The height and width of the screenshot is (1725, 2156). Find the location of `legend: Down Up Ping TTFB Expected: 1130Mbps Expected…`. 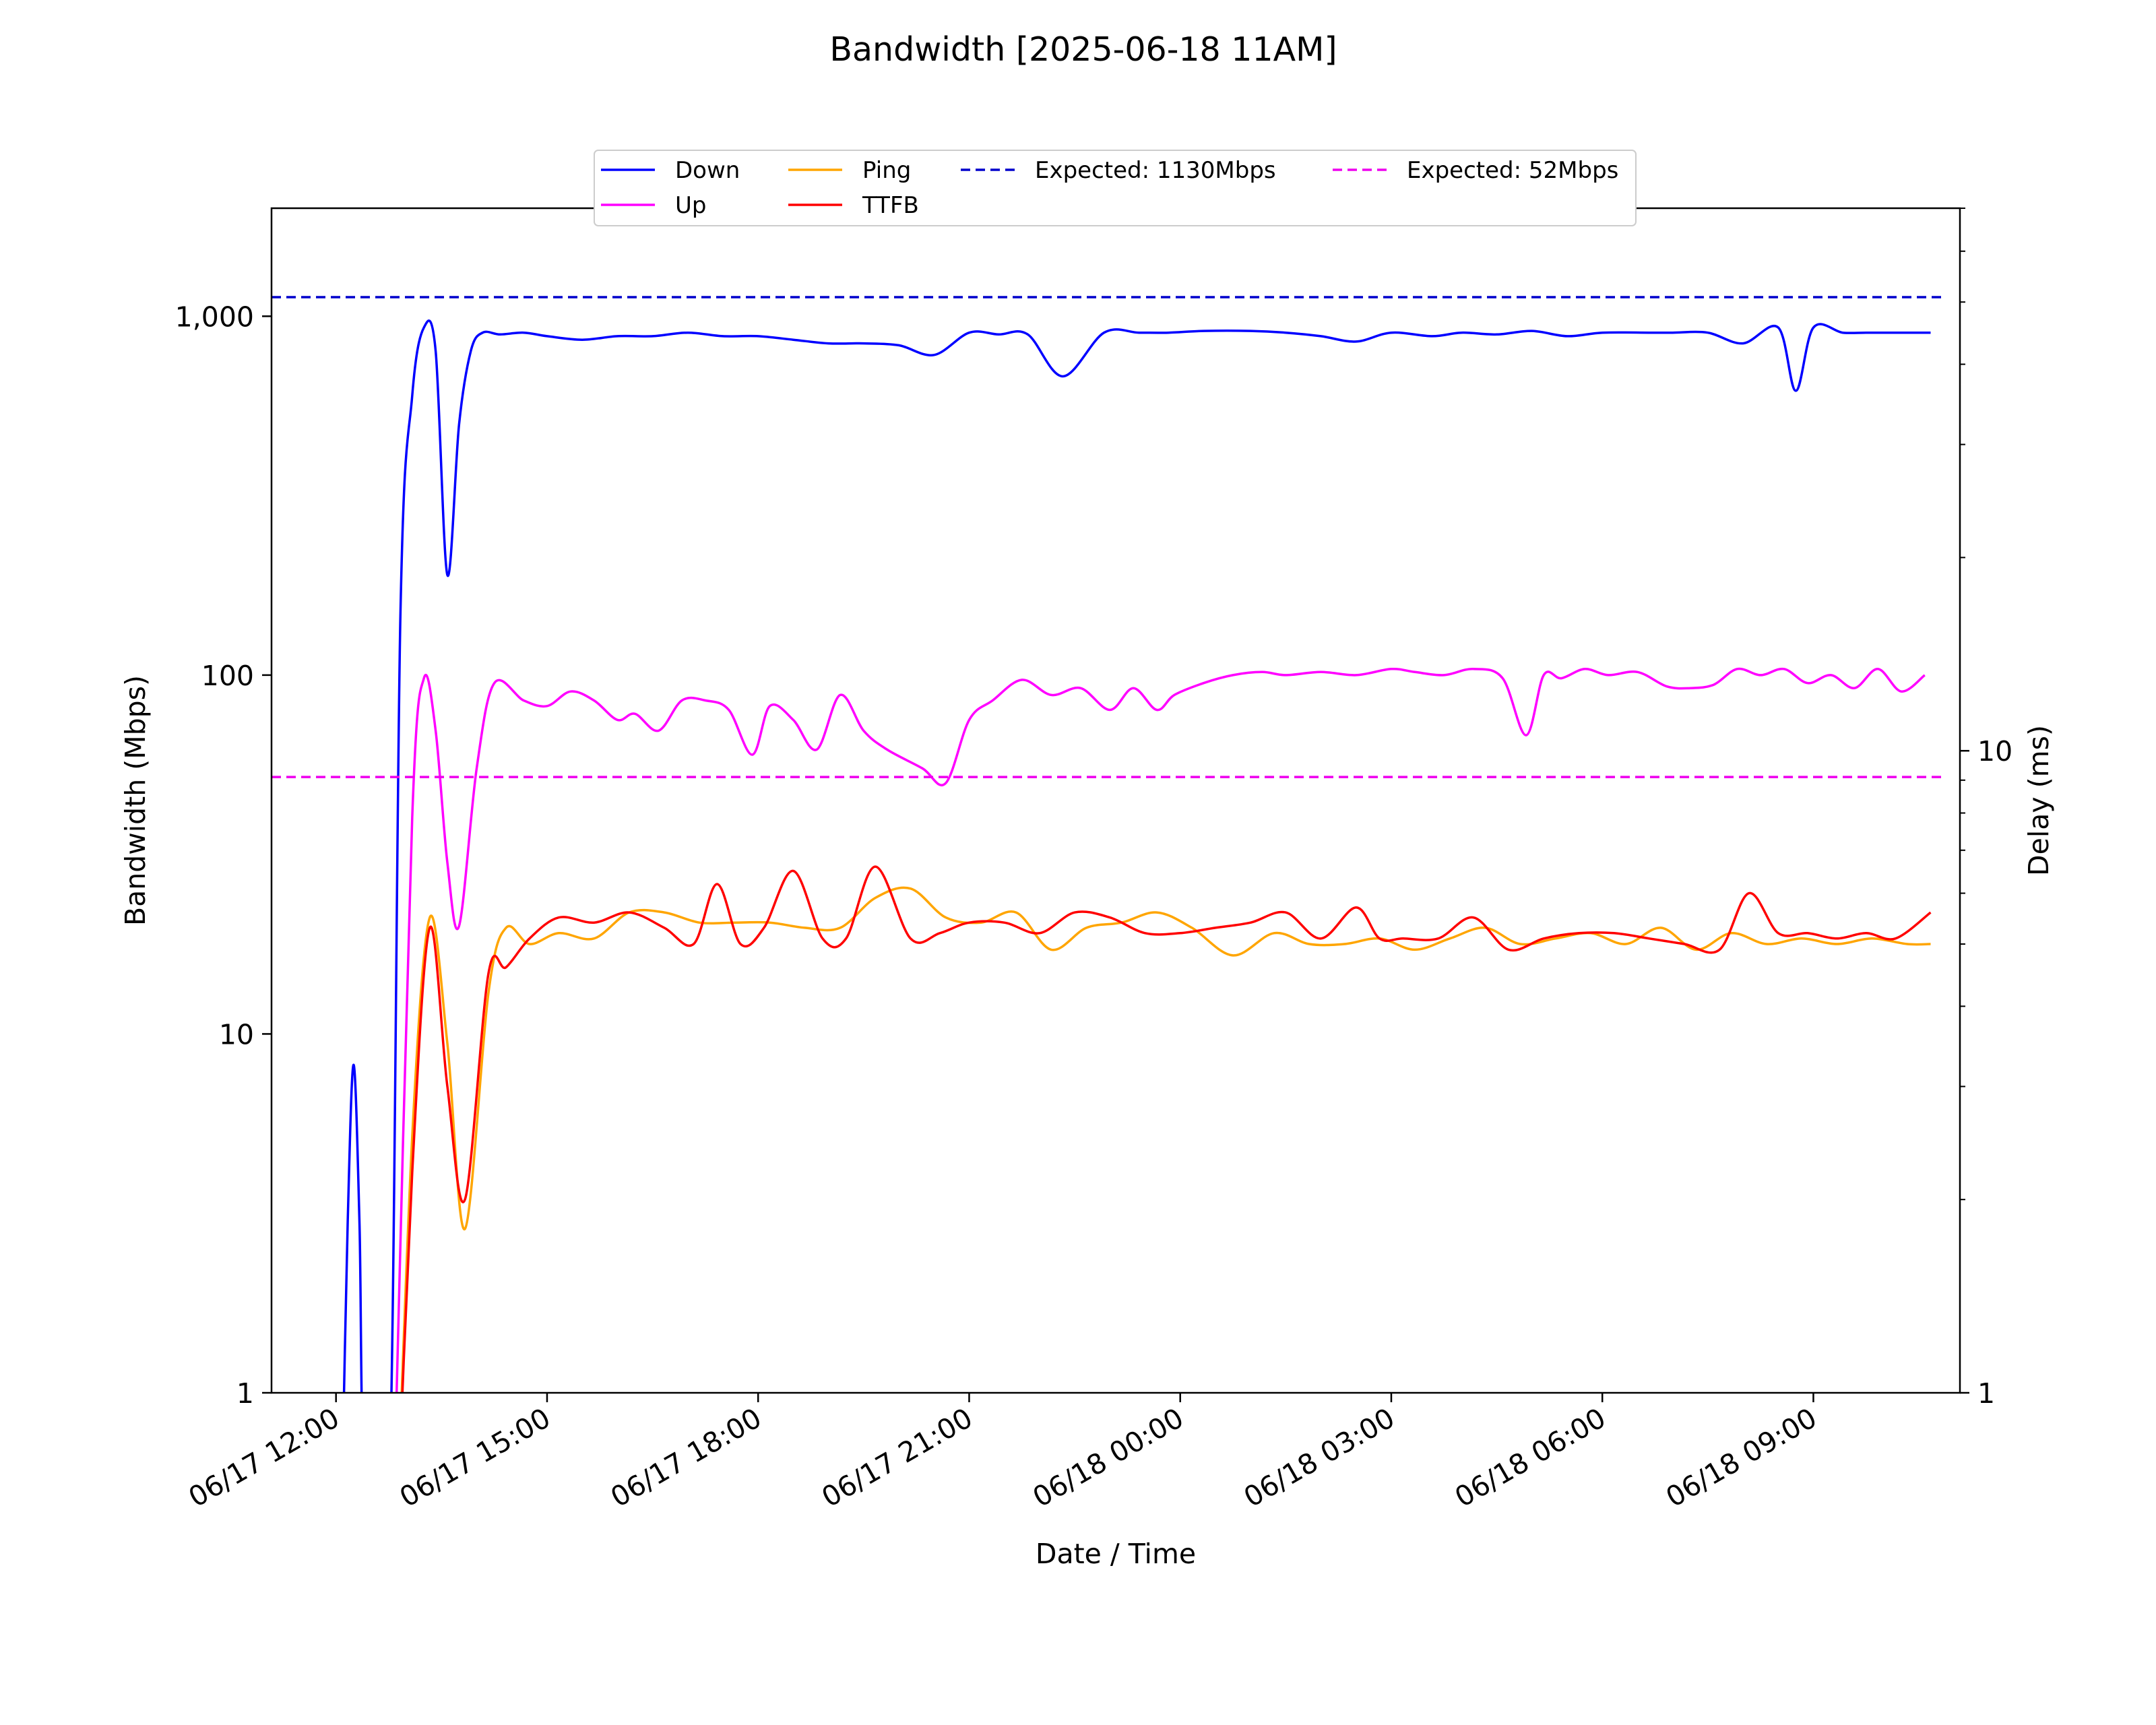

legend: Down Up Ping TTFB Expected: 1130Mbps Expected… is located at coordinates (1115, 188).